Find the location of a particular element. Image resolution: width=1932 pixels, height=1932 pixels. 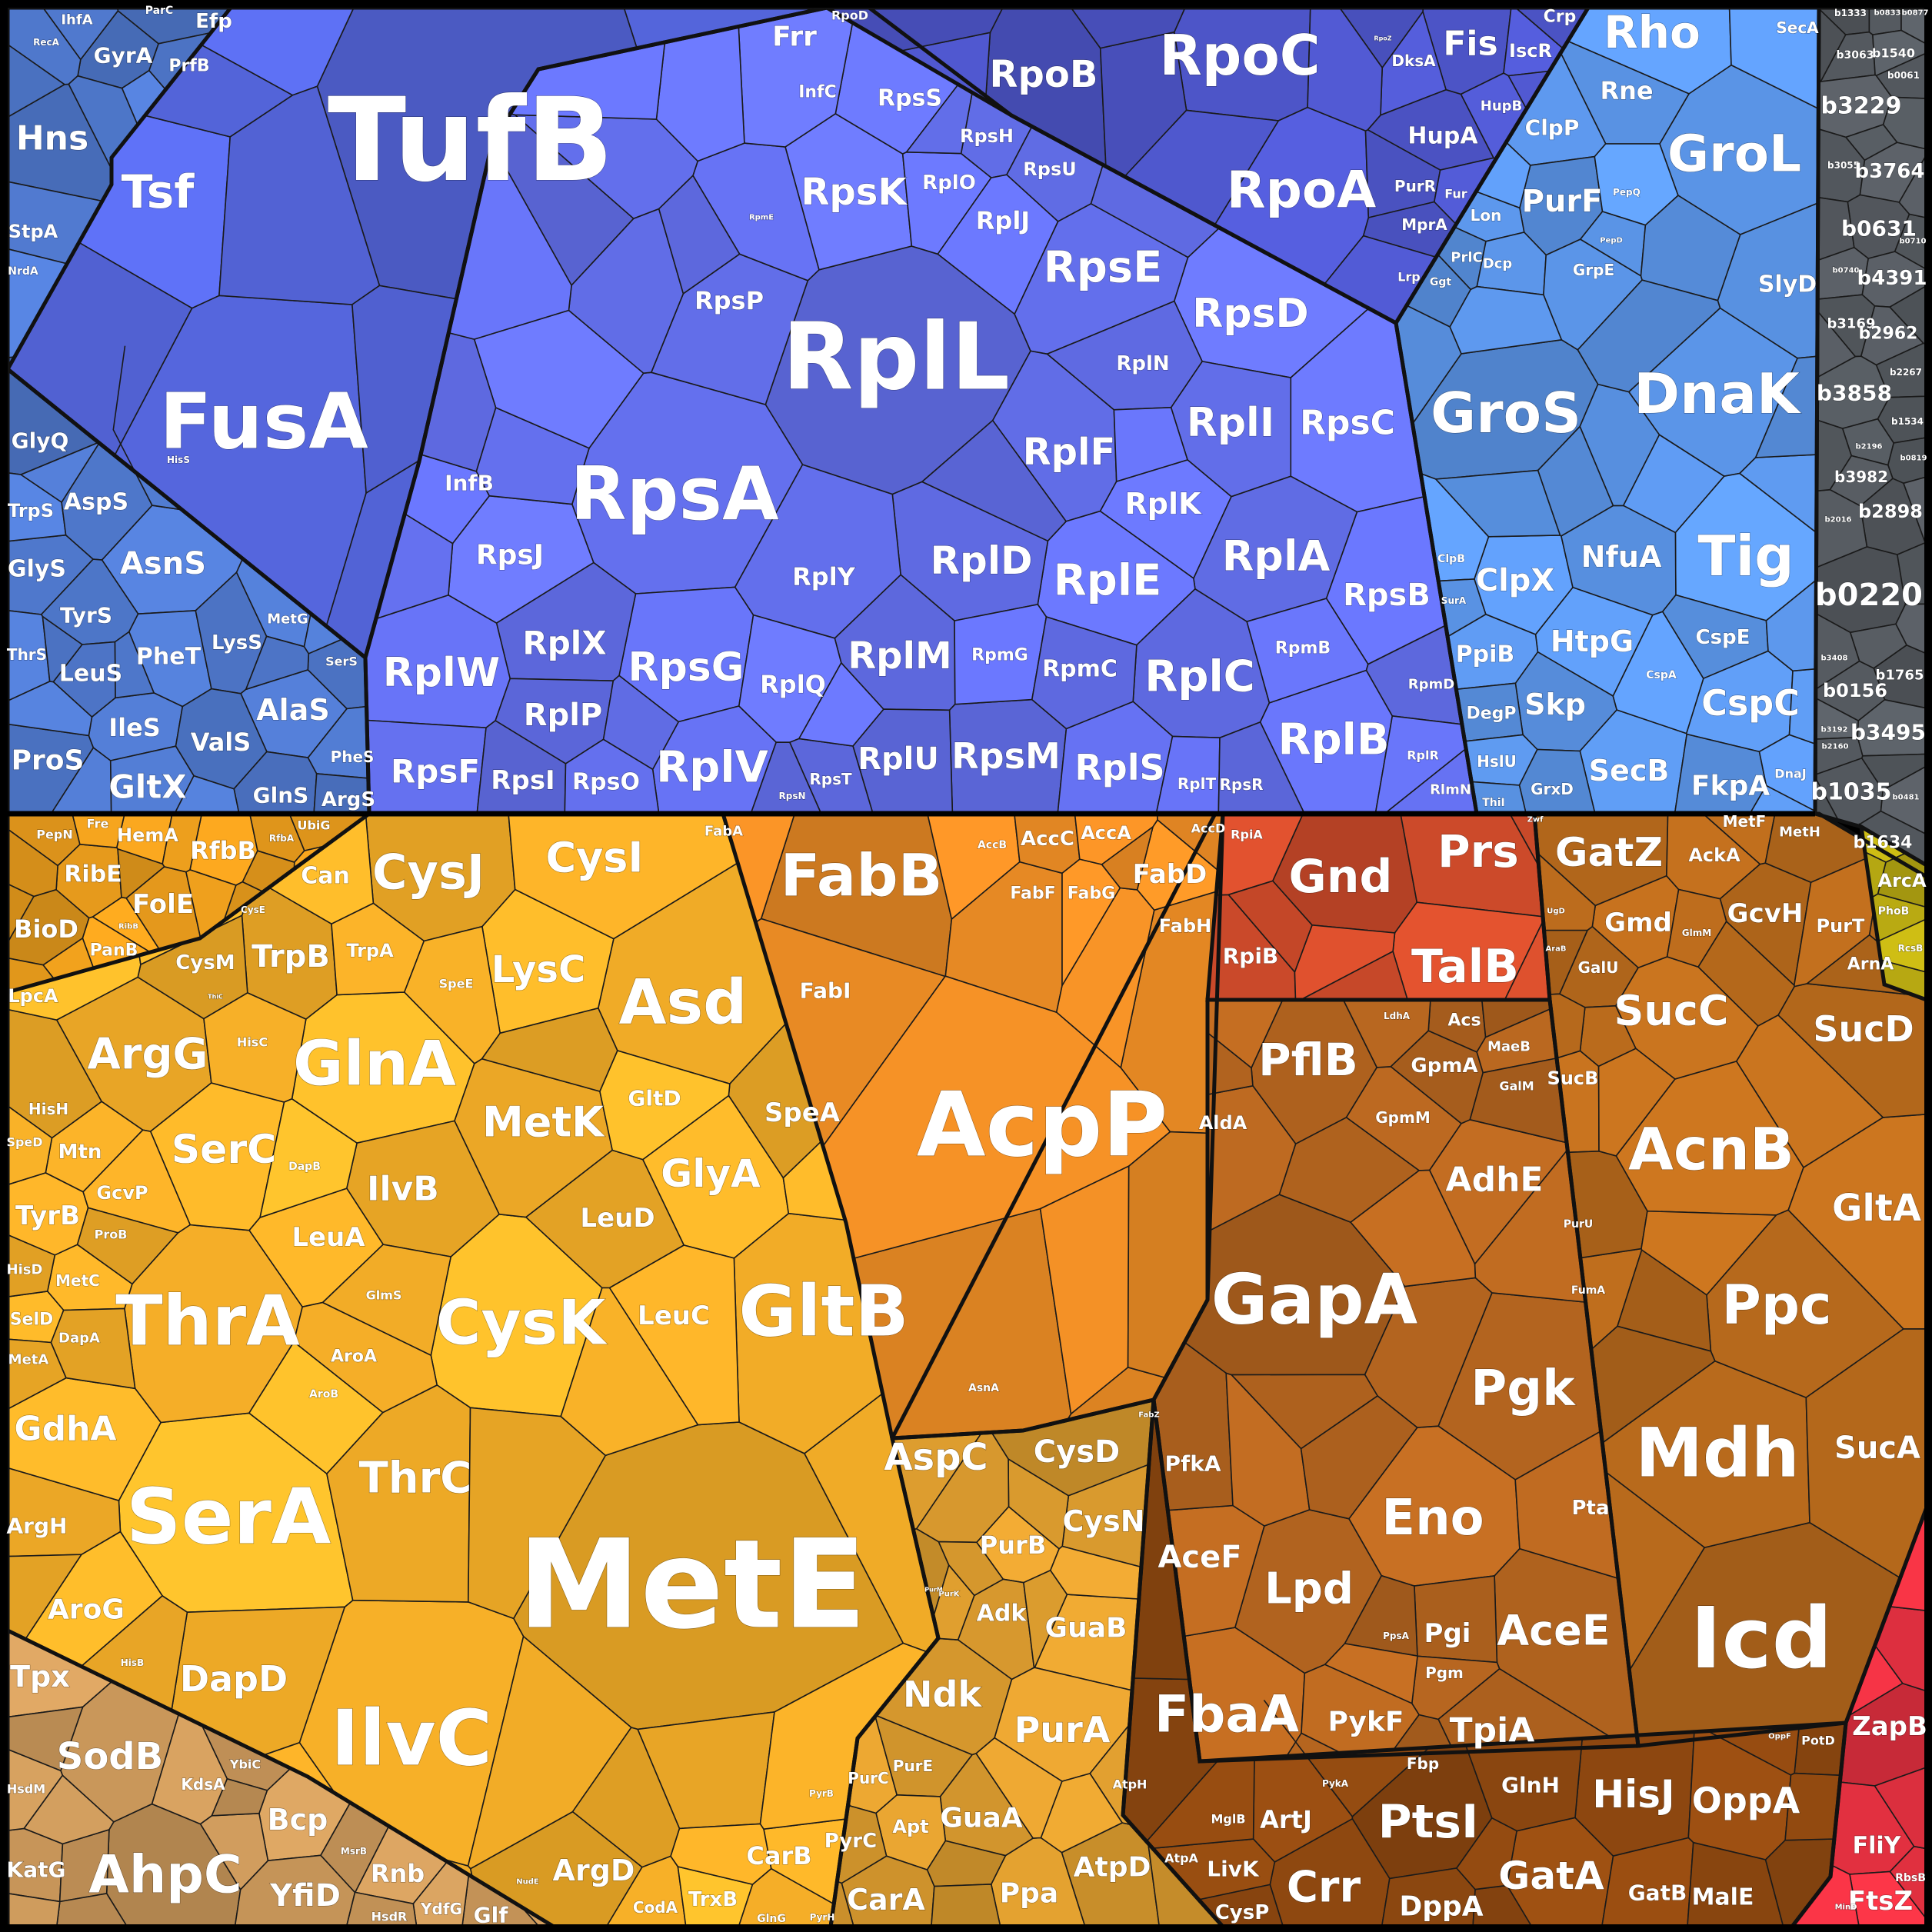

label-dksa: DksA is located at coordinates (1413, 61).